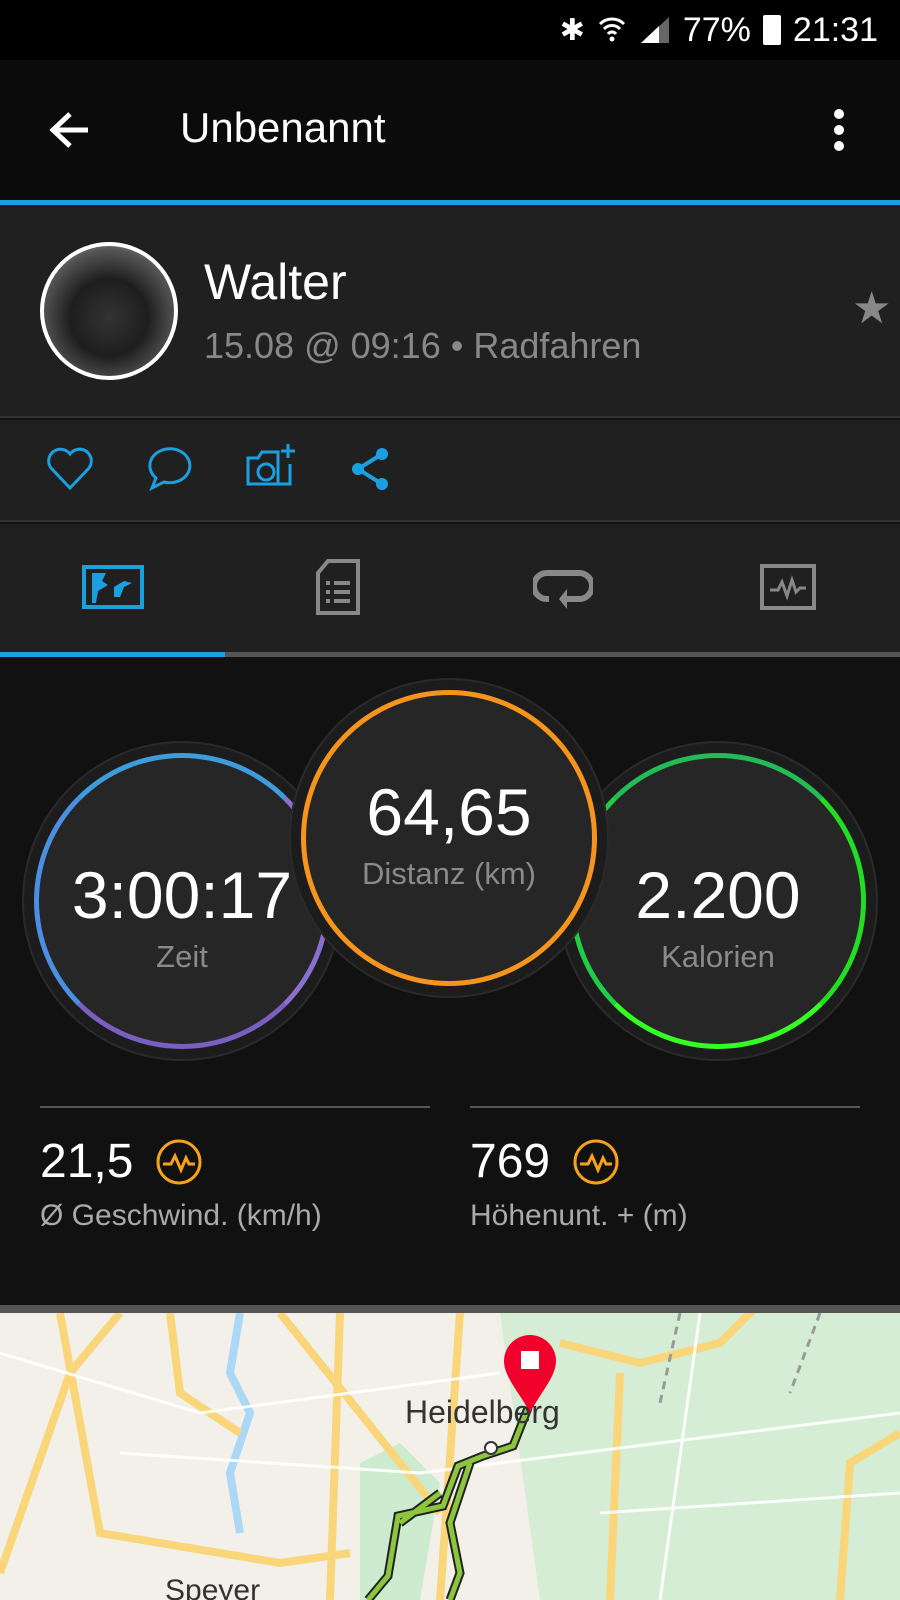 This screenshot has height=1600, width=900. What do you see at coordinates (450, 471) in the screenshot?
I see `action-bar` at bounding box center [450, 471].